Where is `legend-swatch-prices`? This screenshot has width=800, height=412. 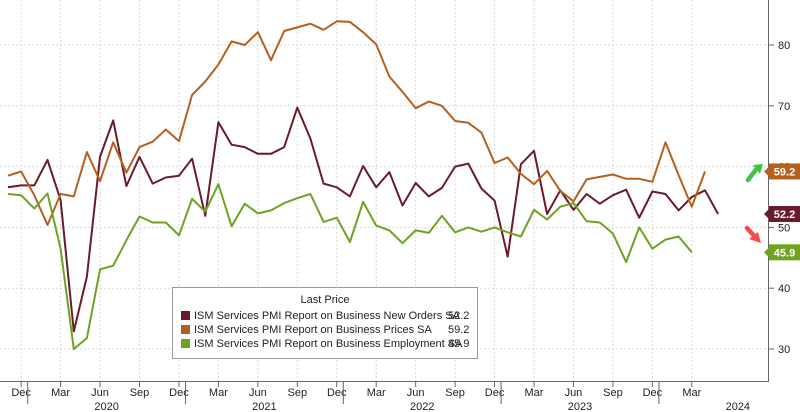
legend-swatch-prices is located at coordinates (185, 329).